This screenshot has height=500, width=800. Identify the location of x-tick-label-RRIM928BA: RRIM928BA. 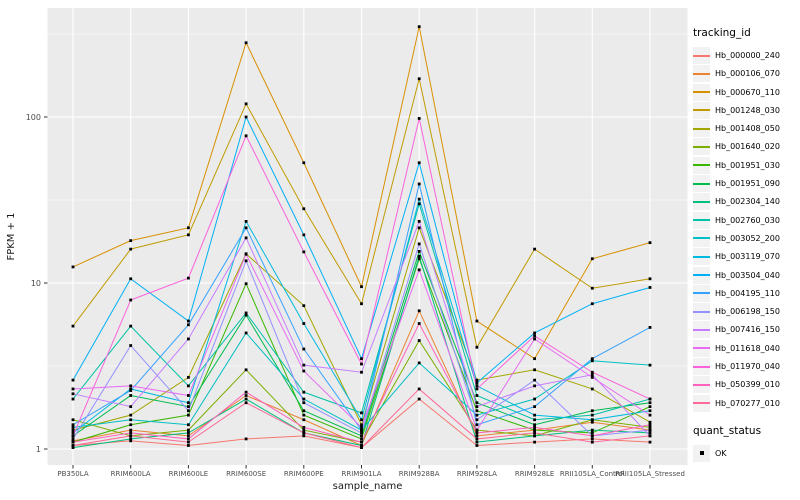
(419, 474).